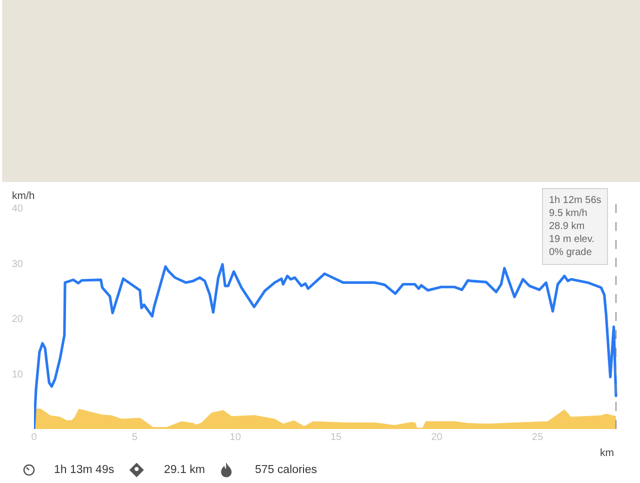  I want to click on annotation: 1h 12m 56s 9.5 km/h 28.9 km 19 m elev. 0% grade, so click(575, 226).